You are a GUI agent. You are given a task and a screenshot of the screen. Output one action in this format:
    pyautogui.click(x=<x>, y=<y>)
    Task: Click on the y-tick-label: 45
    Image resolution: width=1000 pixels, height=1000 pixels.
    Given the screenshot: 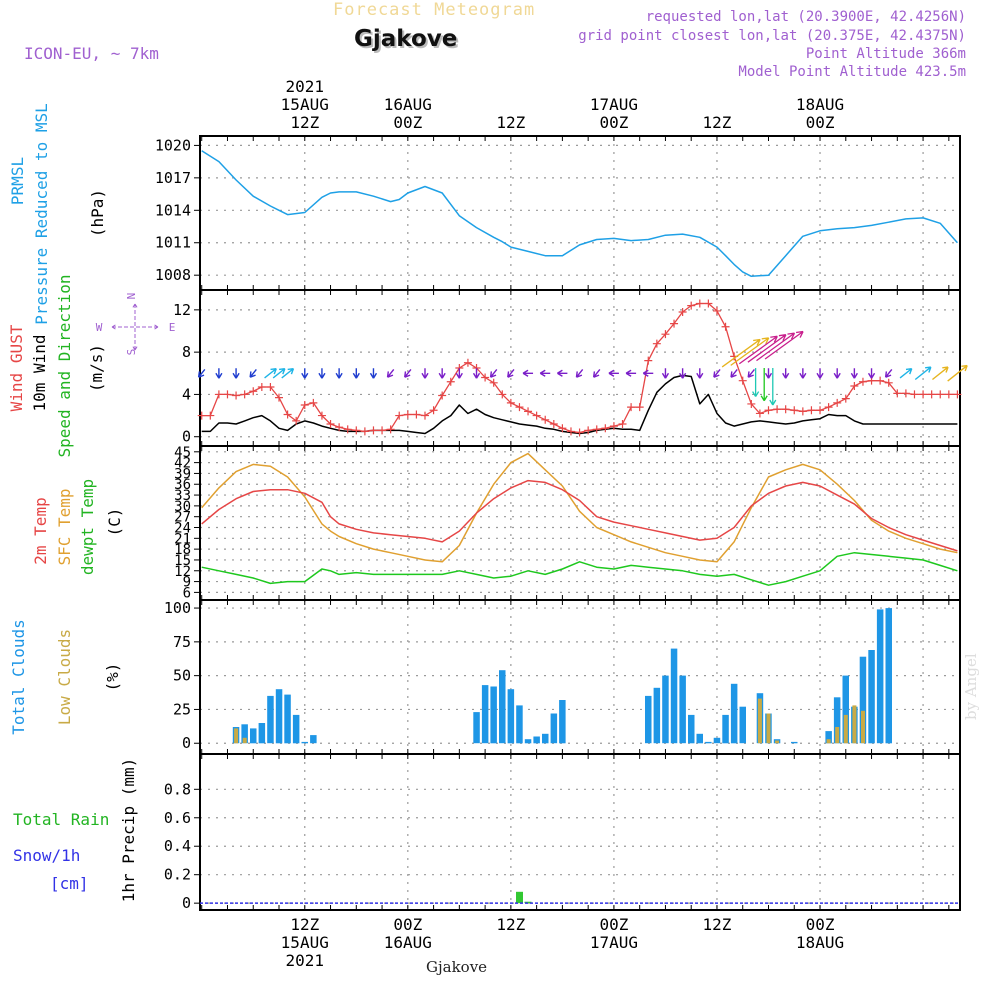 What is the action you would take?
    pyautogui.click(x=182, y=453)
    